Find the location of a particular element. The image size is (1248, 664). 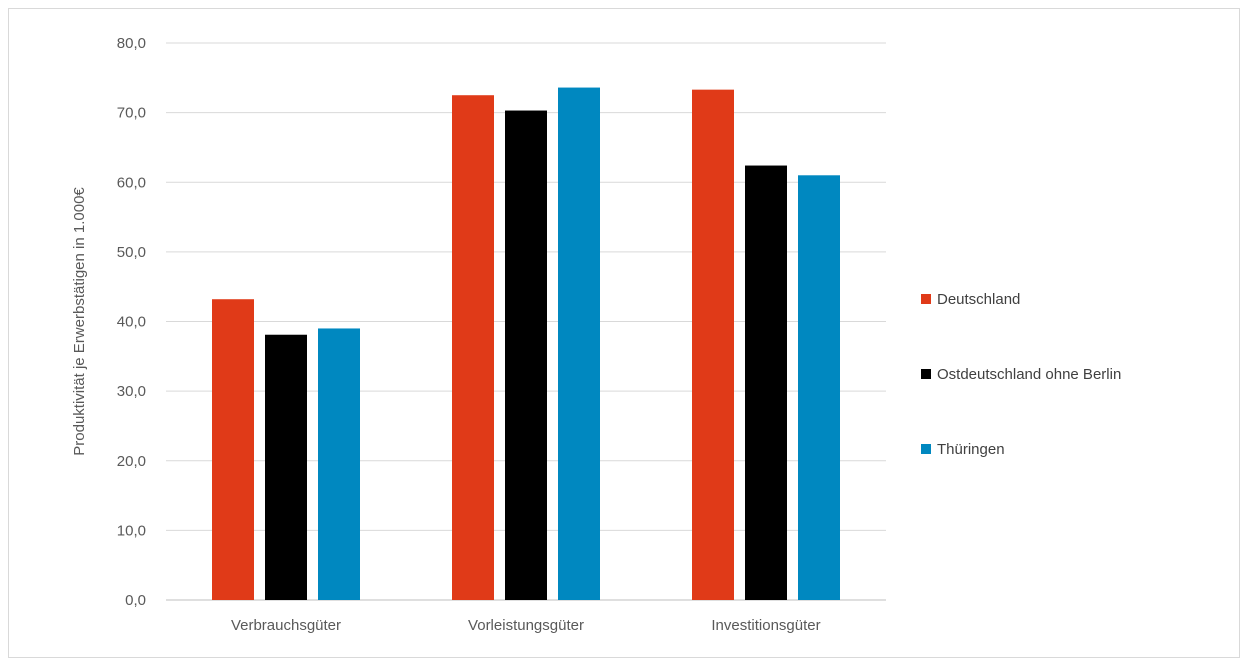

category-label: Vorleistungsgüter is located at coordinates (526, 625).